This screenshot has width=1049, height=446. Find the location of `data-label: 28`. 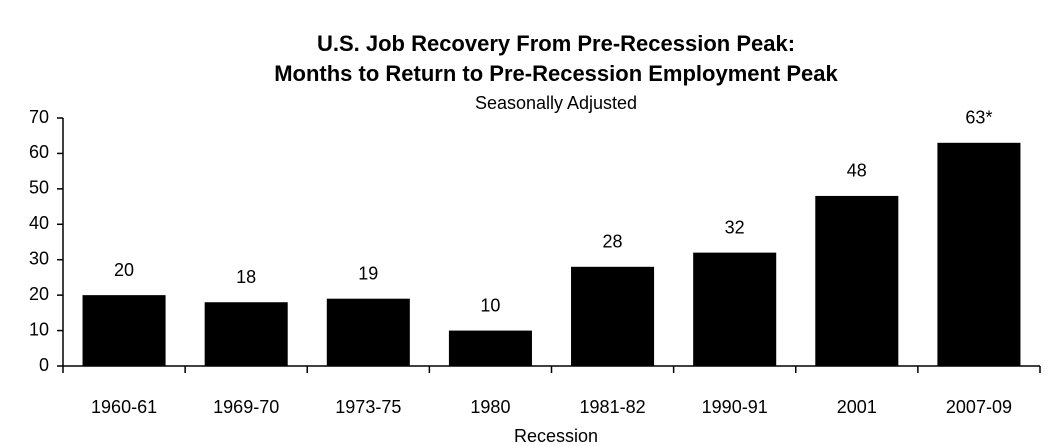

data-label: 28 is located at coordinates (613, 242).